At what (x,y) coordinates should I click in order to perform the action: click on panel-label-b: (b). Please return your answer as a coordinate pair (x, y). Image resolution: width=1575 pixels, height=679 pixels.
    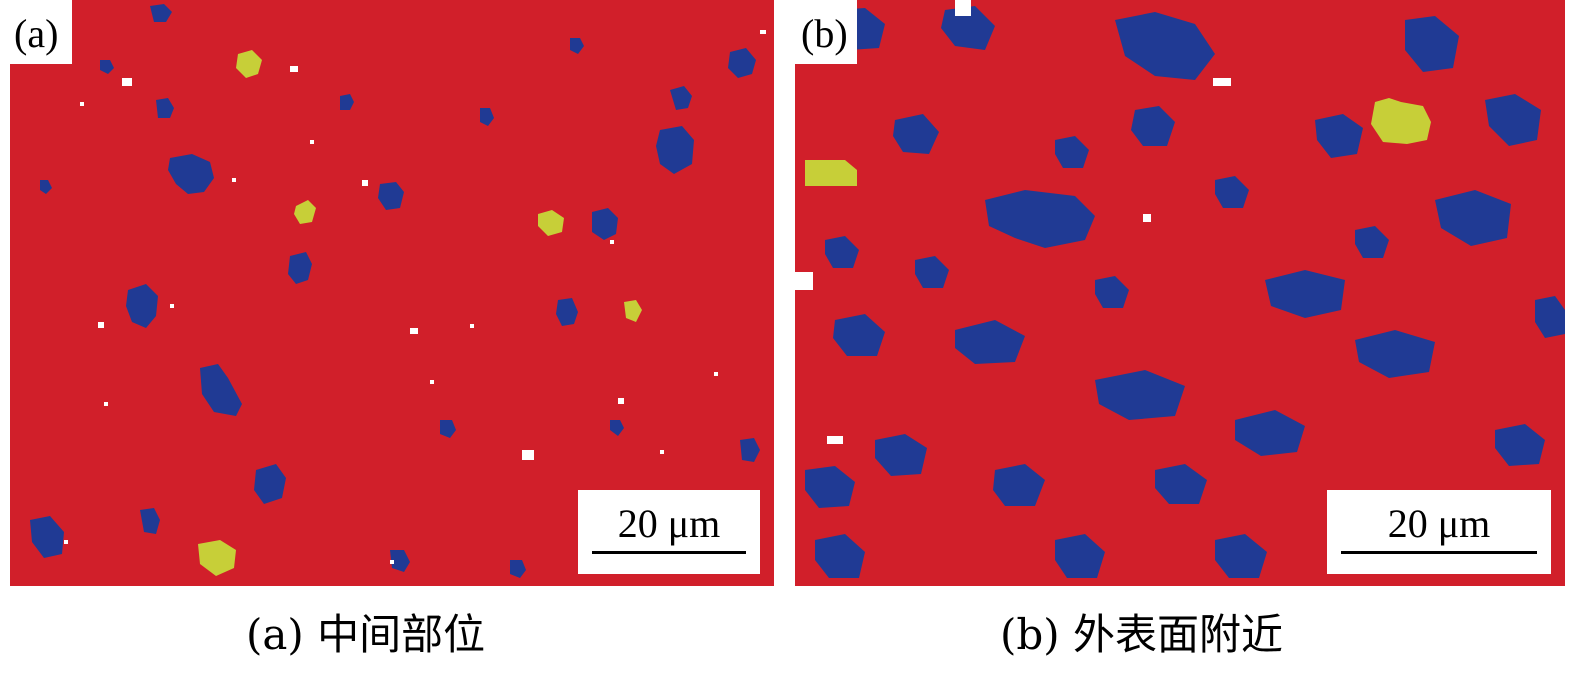
    Looking at the image, I should click on (826, 32).